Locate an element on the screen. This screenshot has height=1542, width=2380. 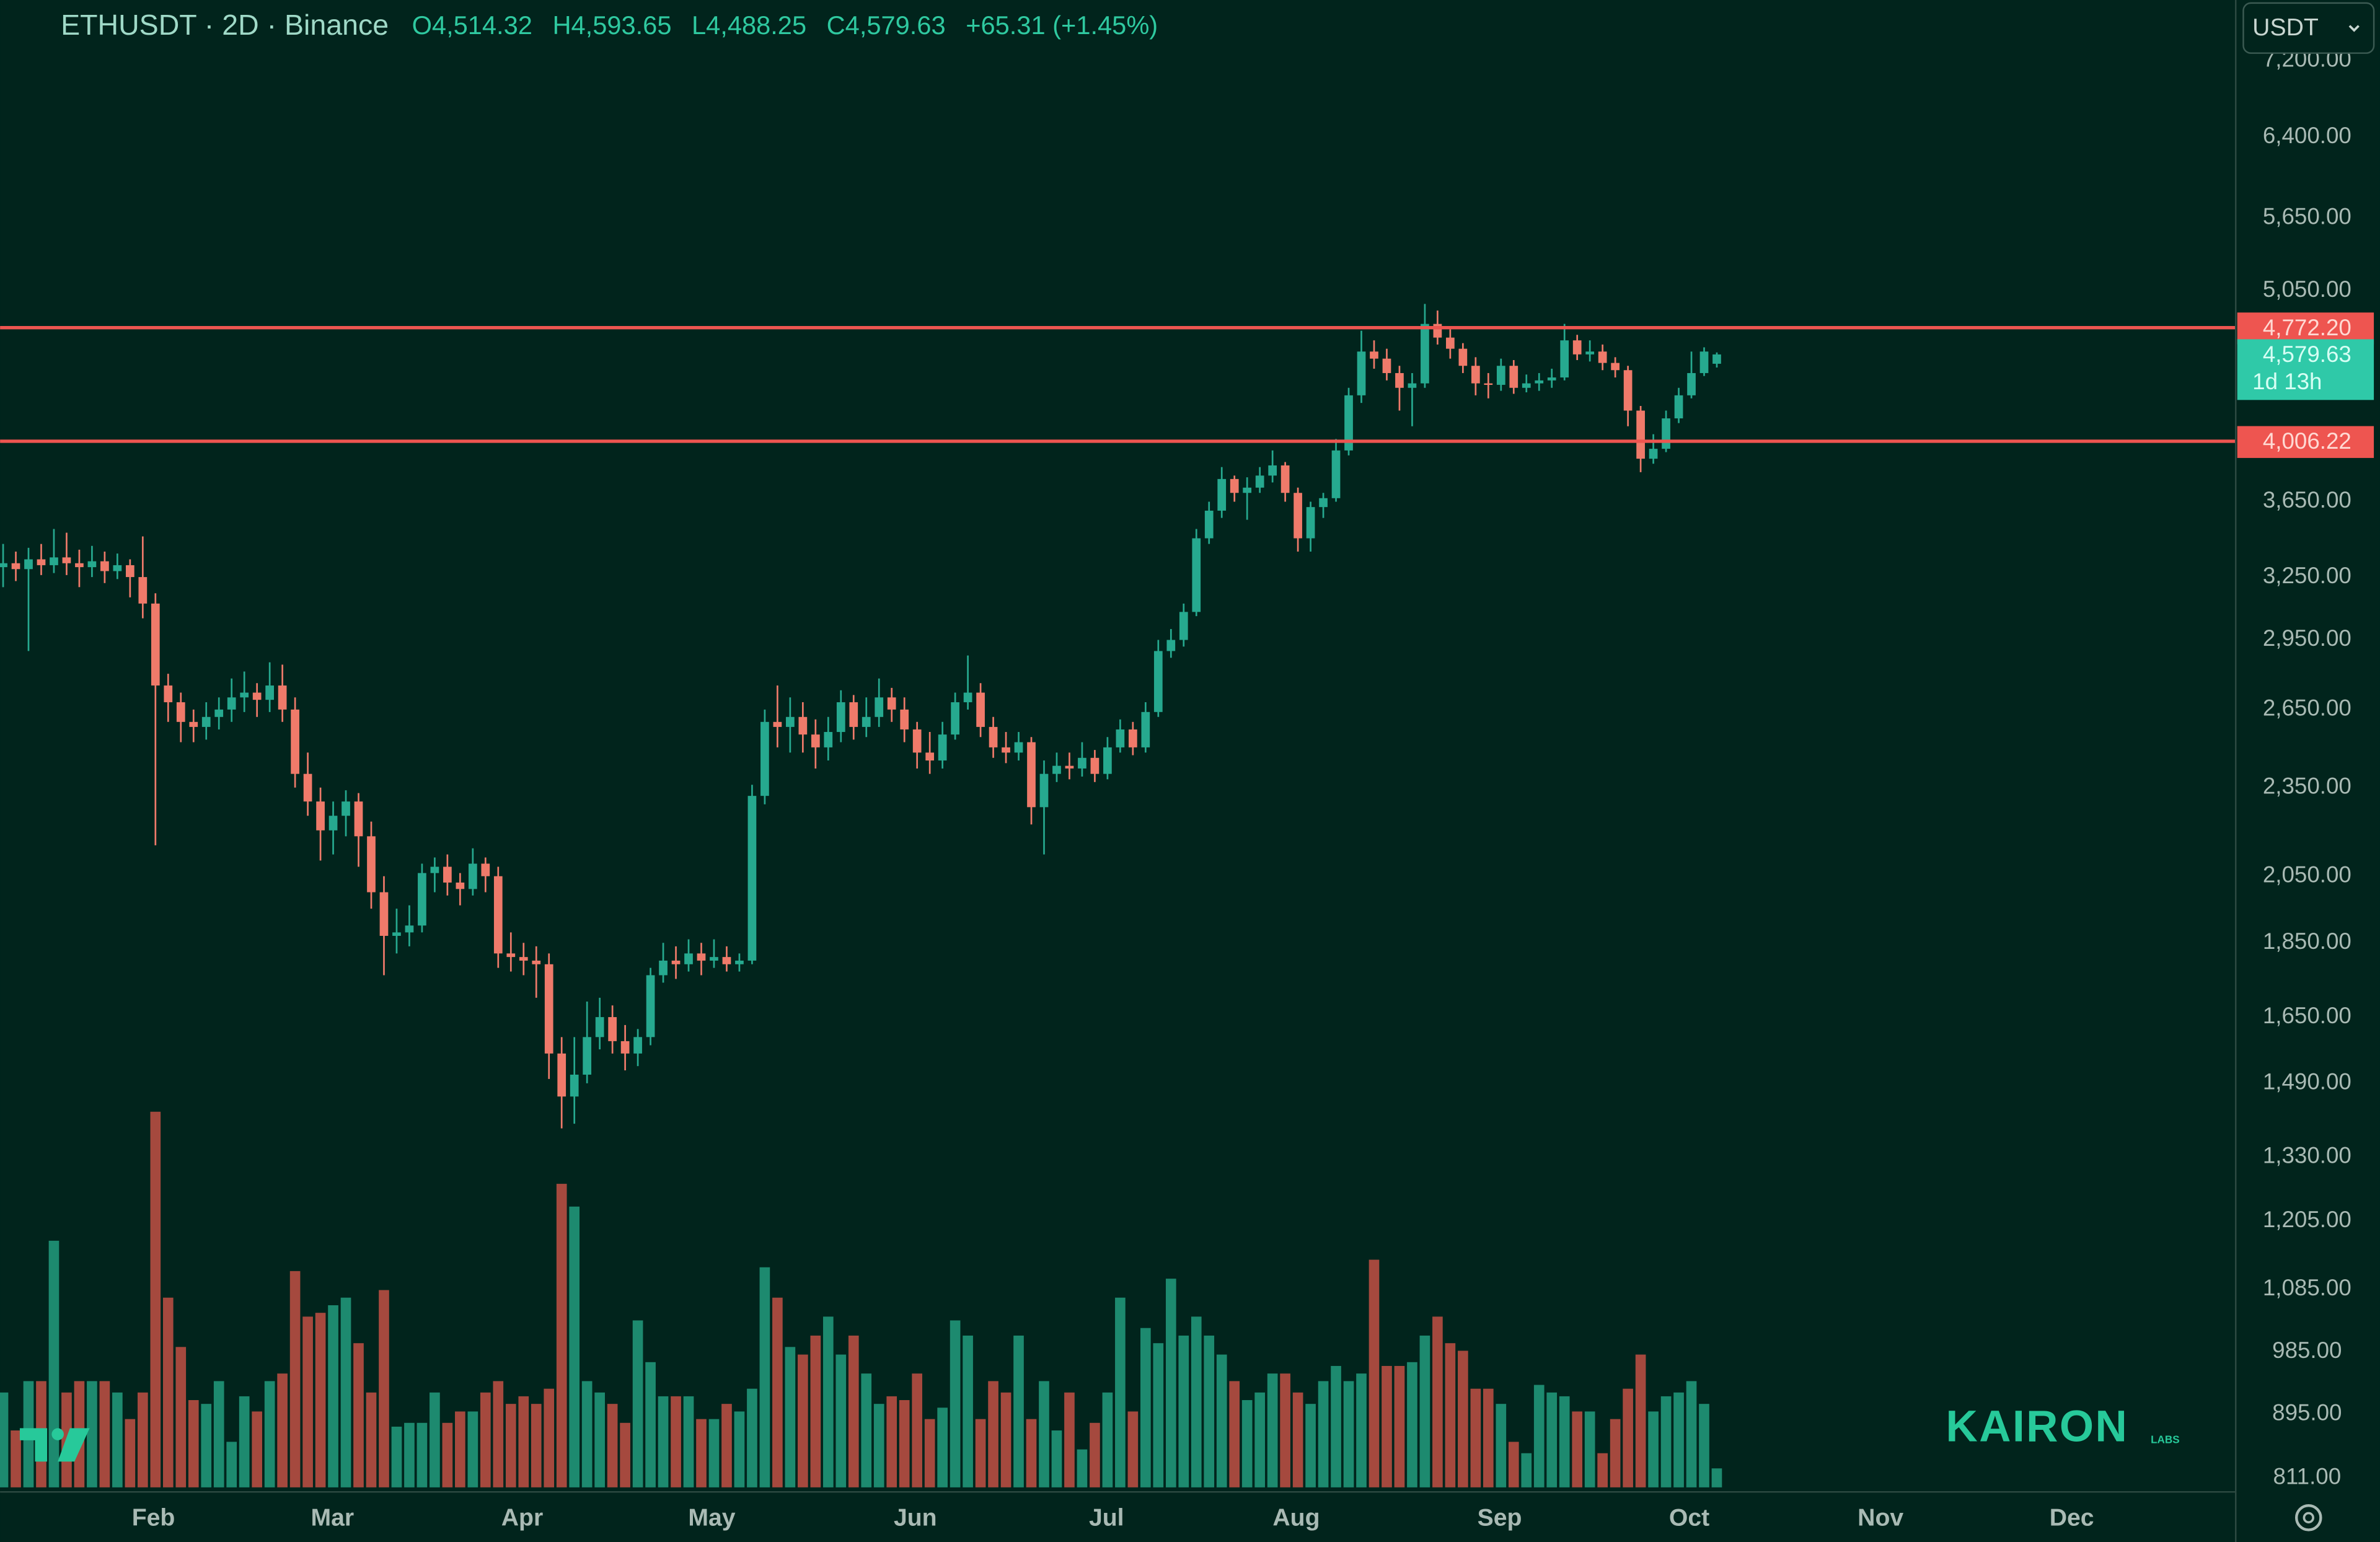
currency-button: USDT is located at coordinates (2308, 28).